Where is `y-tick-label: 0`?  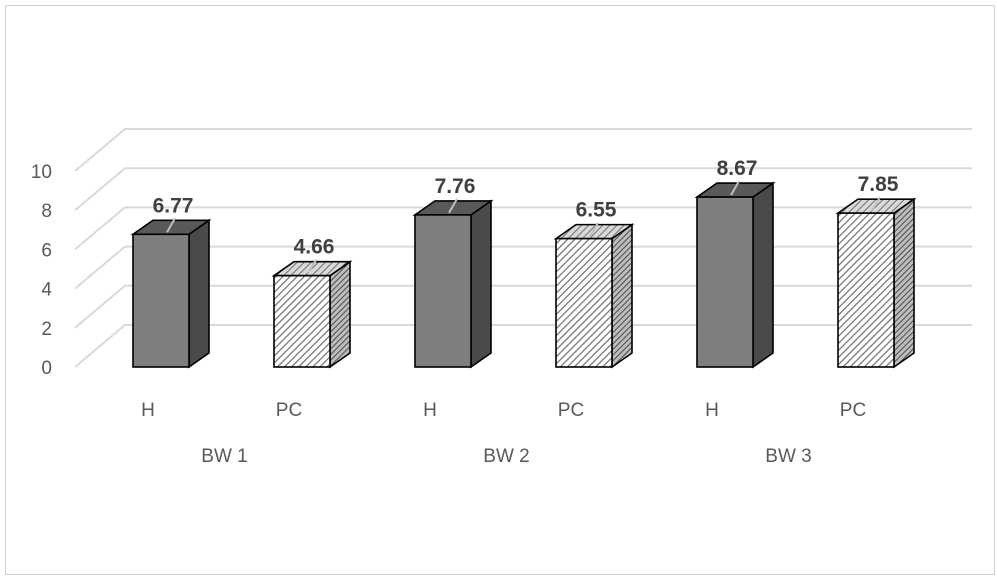 y-tick-label: 0 is located at coordinates (46, 368).